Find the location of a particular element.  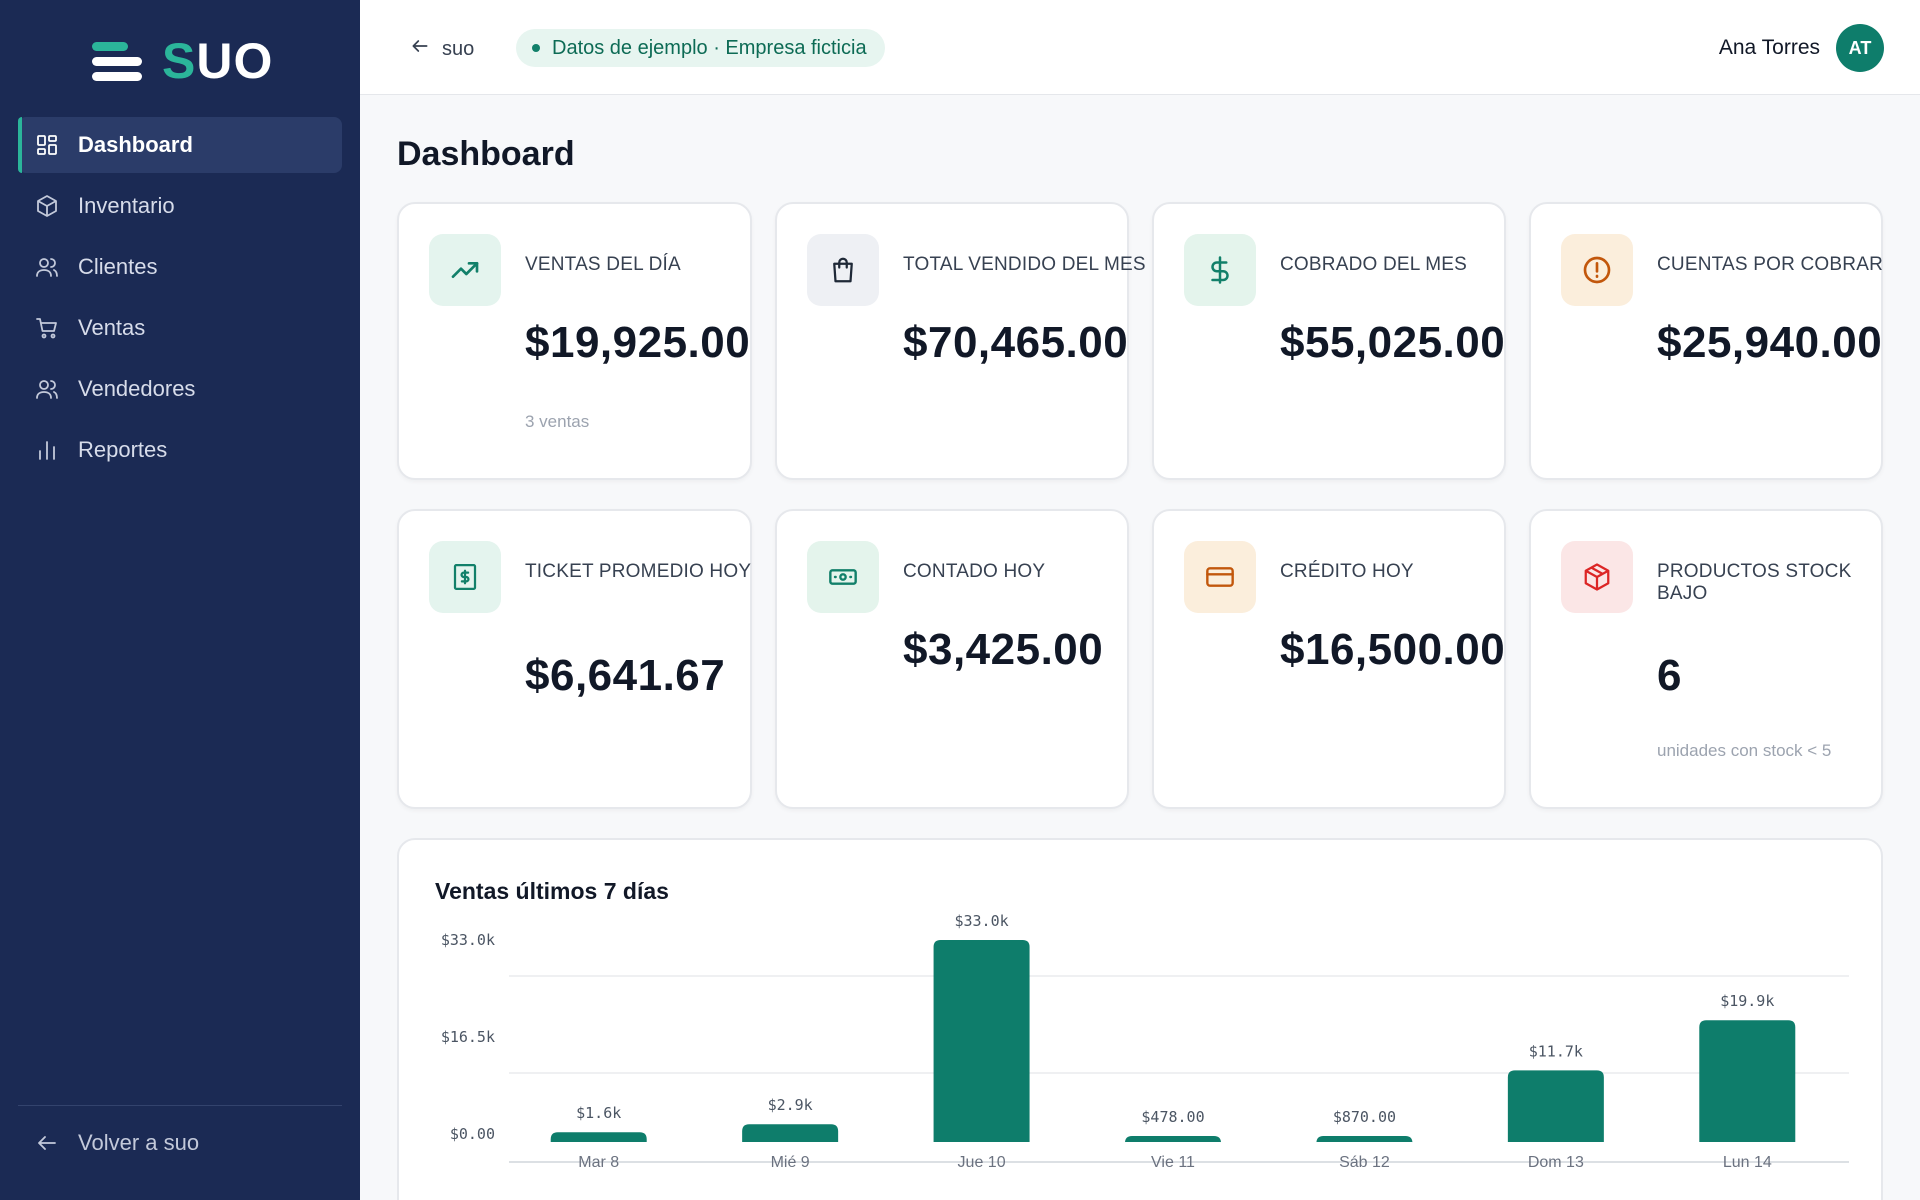

bar-data-label: $2.9k is located at coordinates (790, 1105).